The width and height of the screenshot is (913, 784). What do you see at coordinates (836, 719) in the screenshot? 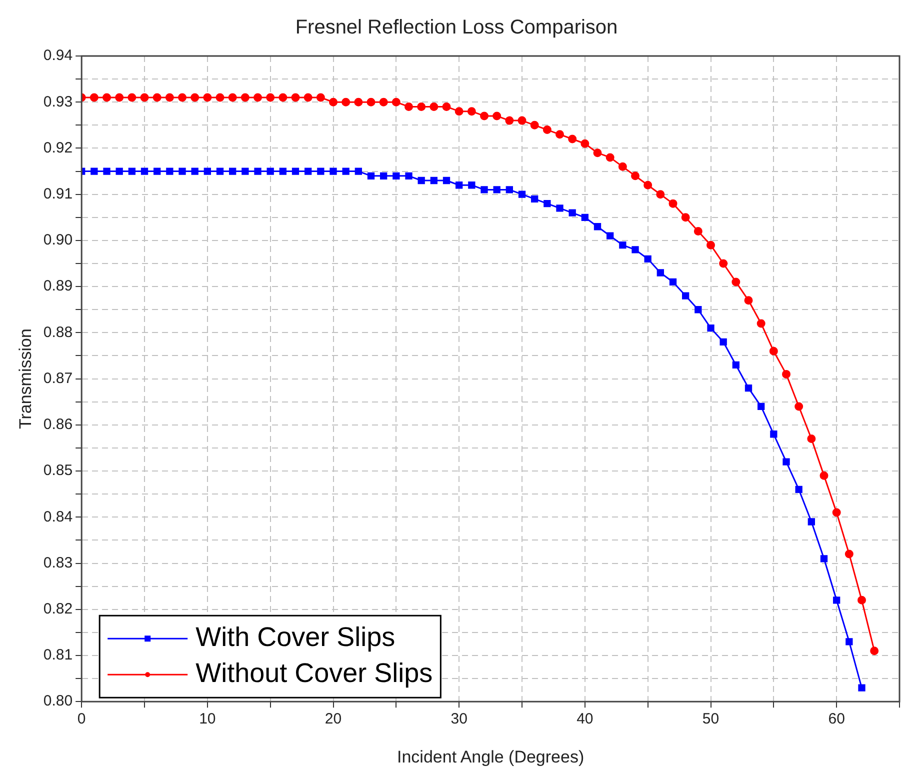
I see `x-tick-label: 60` at bounding box center [836, 719].